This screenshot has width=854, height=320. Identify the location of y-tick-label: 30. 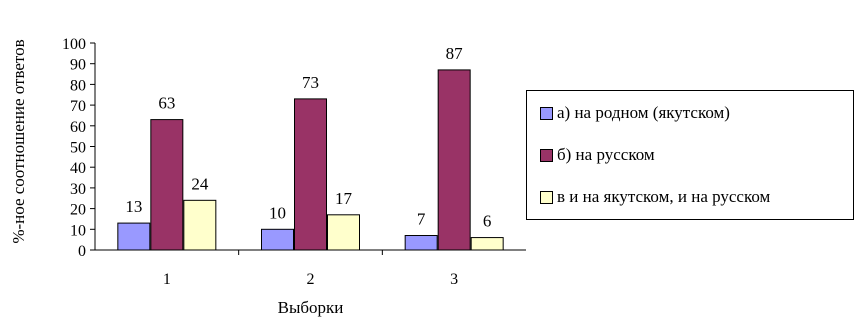
(78, 189).